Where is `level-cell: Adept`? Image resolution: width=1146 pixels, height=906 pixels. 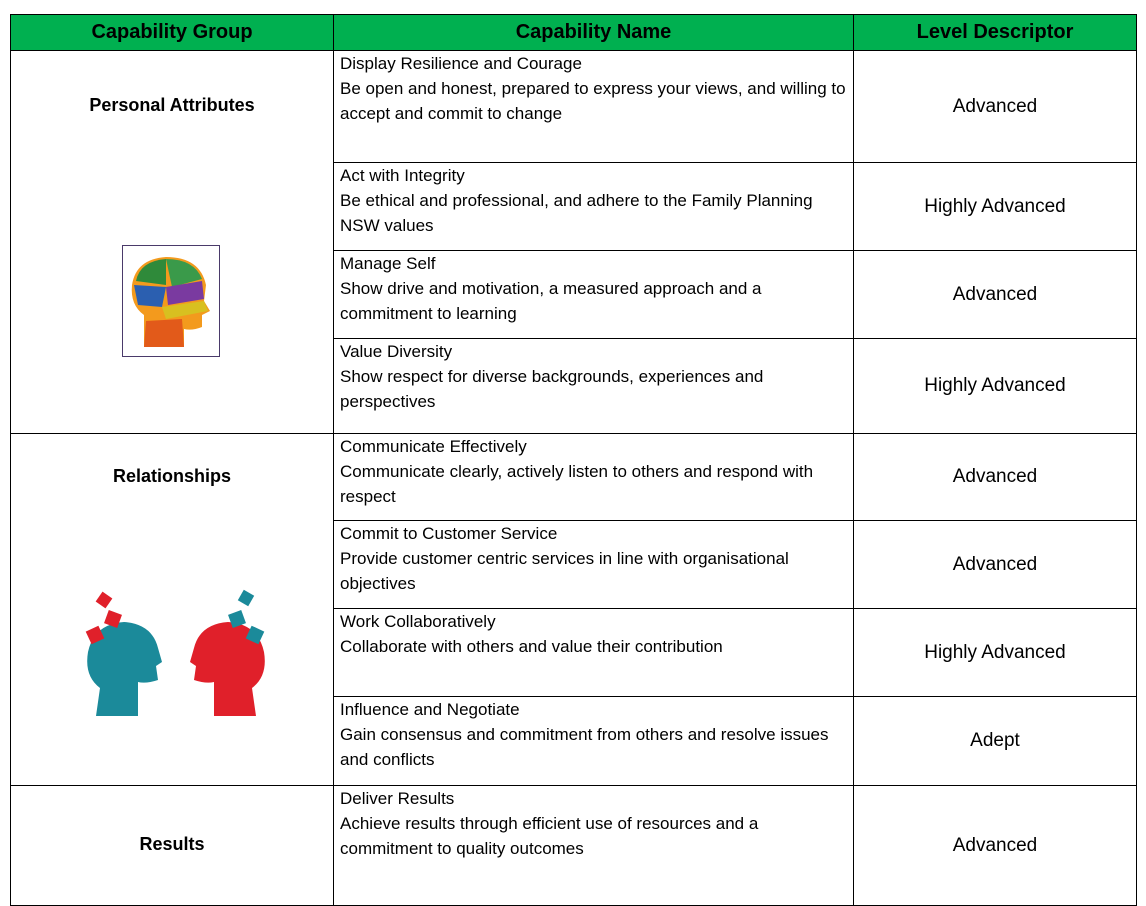 level-cell: Adept is located at coordinates (995, 741).